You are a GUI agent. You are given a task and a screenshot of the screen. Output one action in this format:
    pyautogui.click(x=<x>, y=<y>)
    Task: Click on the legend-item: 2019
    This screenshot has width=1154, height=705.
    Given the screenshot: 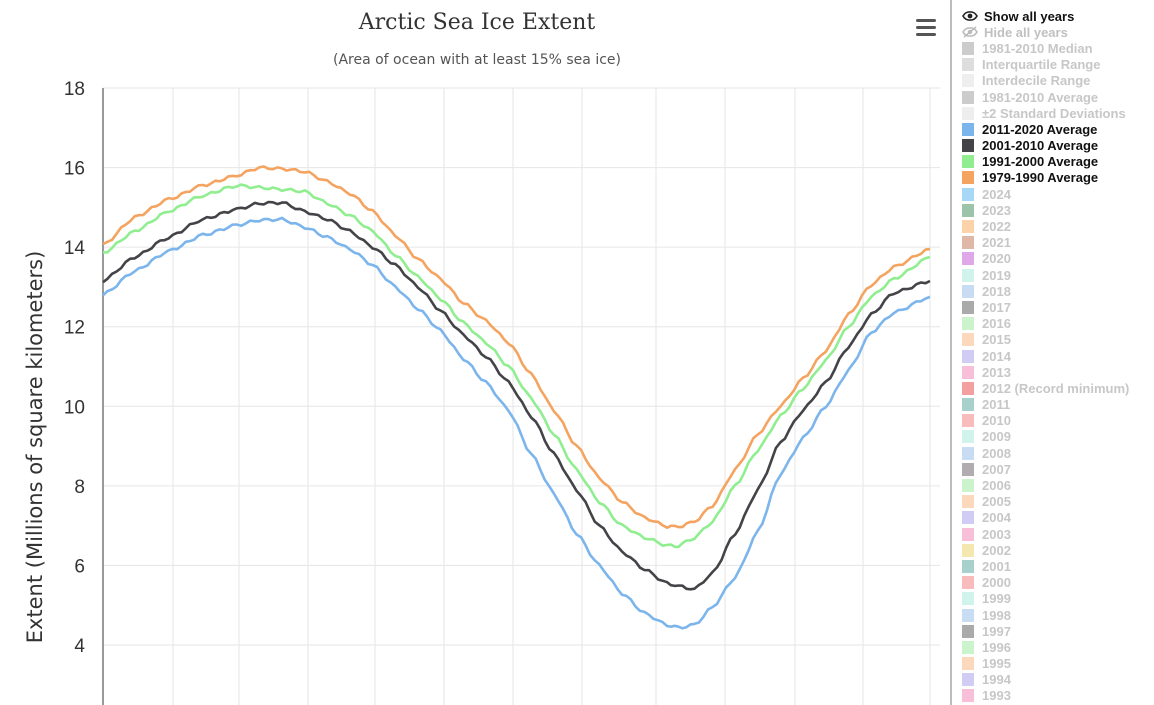 What is the action you would take?
    pyautogui.click(x=1058, y=275)
    